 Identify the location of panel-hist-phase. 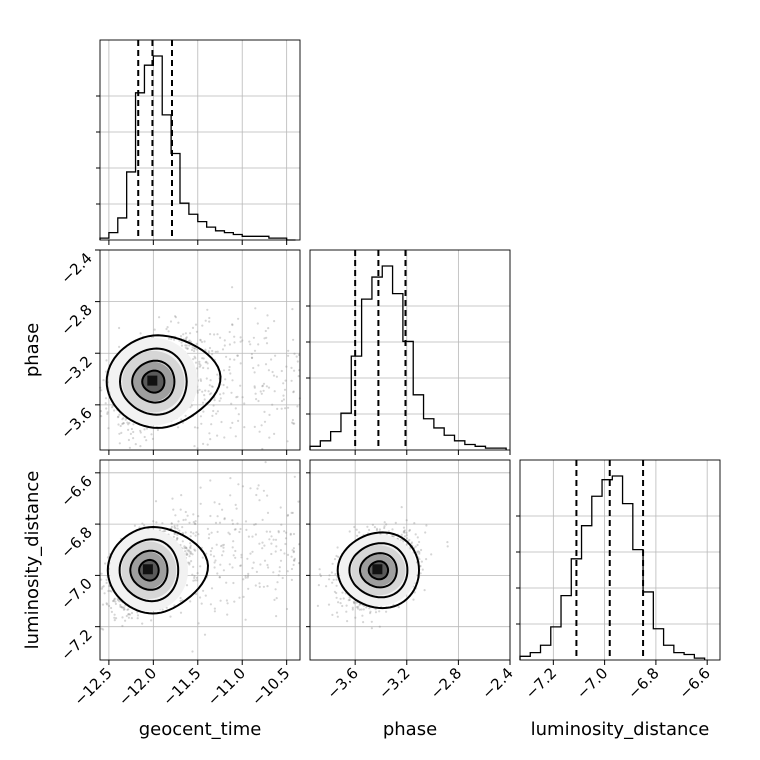
(410, 350).